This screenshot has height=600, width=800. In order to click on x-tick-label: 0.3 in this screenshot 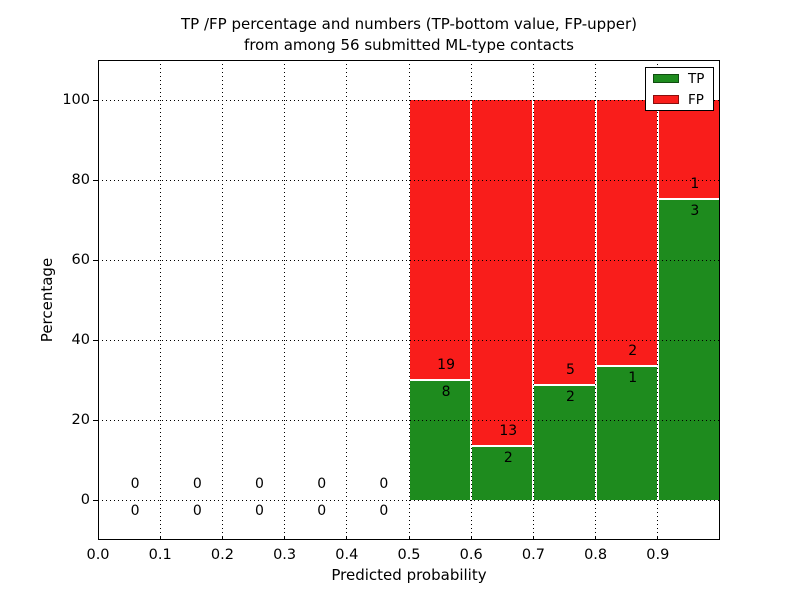, I will do `click(285, 555)`.